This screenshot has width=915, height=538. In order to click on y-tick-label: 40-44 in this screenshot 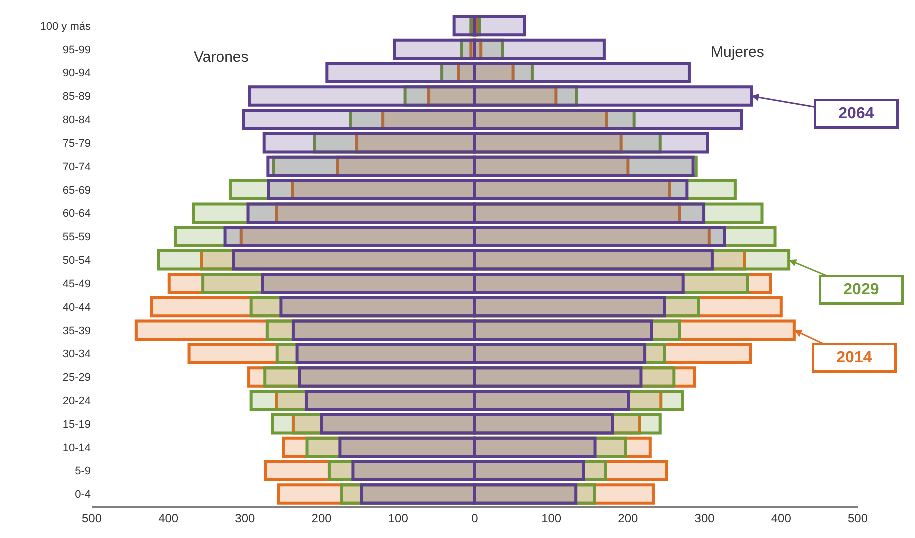, I will do `click(76, 308)`.